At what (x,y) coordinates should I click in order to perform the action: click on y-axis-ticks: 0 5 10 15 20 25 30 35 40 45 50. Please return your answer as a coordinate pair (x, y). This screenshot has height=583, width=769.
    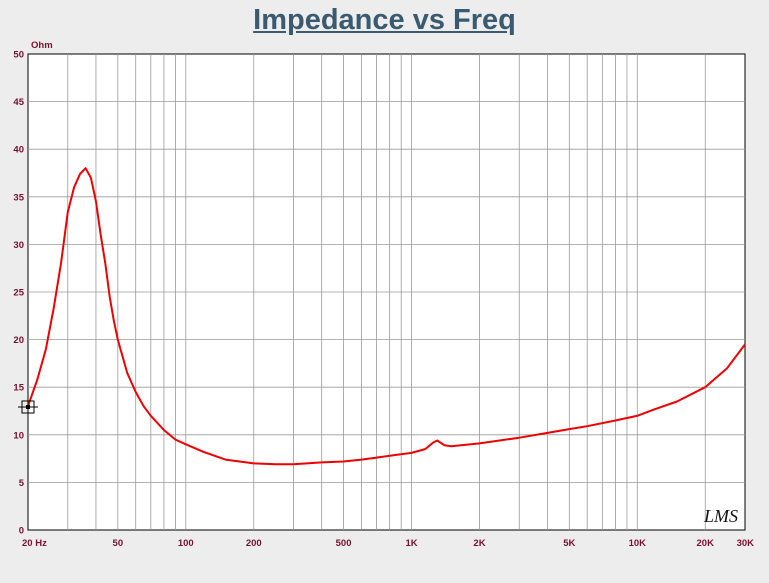
    Looking at the image, I should click on (18, 293).